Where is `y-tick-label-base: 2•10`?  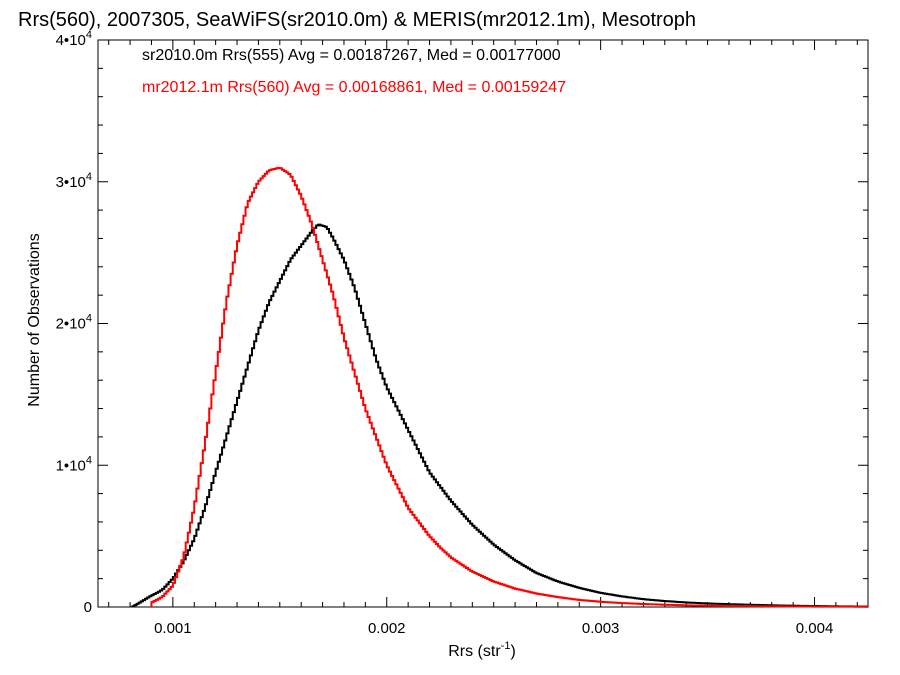 y-tick-label-base: 2•10 is located at coordinates (71, 324).